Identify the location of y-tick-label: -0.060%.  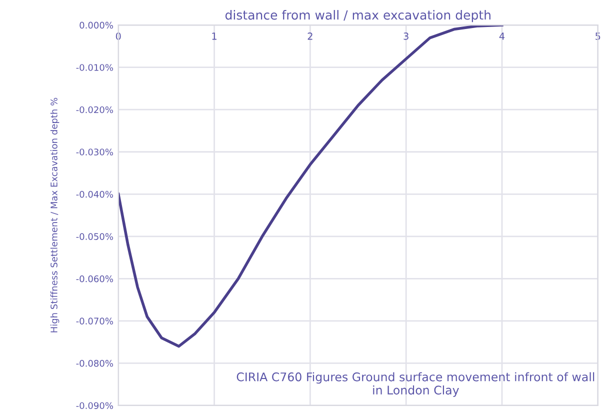
(95, 278).